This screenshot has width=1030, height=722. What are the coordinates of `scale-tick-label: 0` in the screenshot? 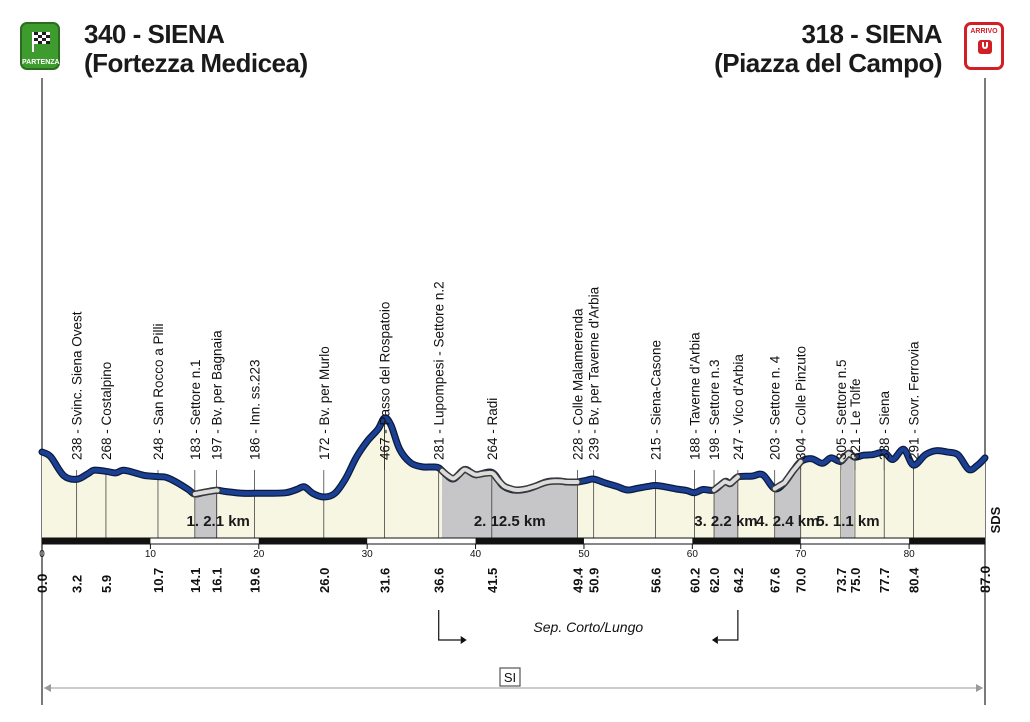 It's located at (42, 554).